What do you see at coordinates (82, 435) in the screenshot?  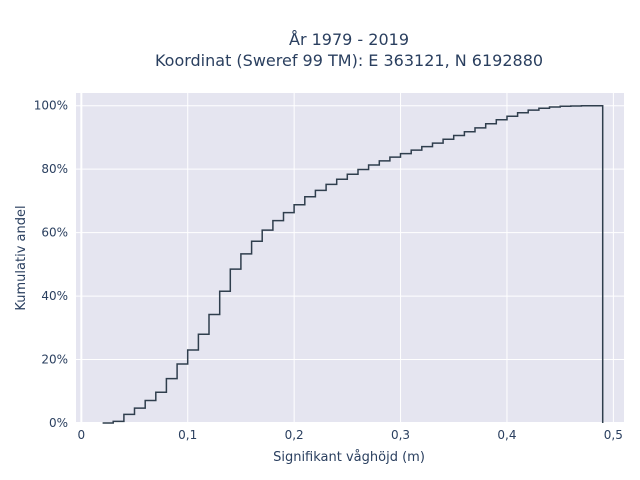 I see `x-tick-label: 0` at bounding box center [82, 435].